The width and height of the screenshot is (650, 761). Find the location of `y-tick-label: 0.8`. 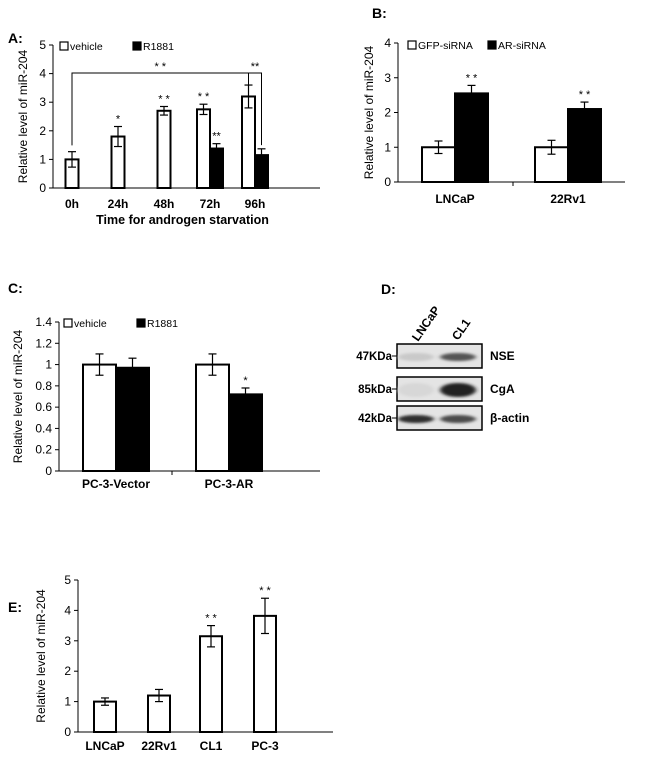

y-tick-label: 0.8 is located at coordinates (43, 386).